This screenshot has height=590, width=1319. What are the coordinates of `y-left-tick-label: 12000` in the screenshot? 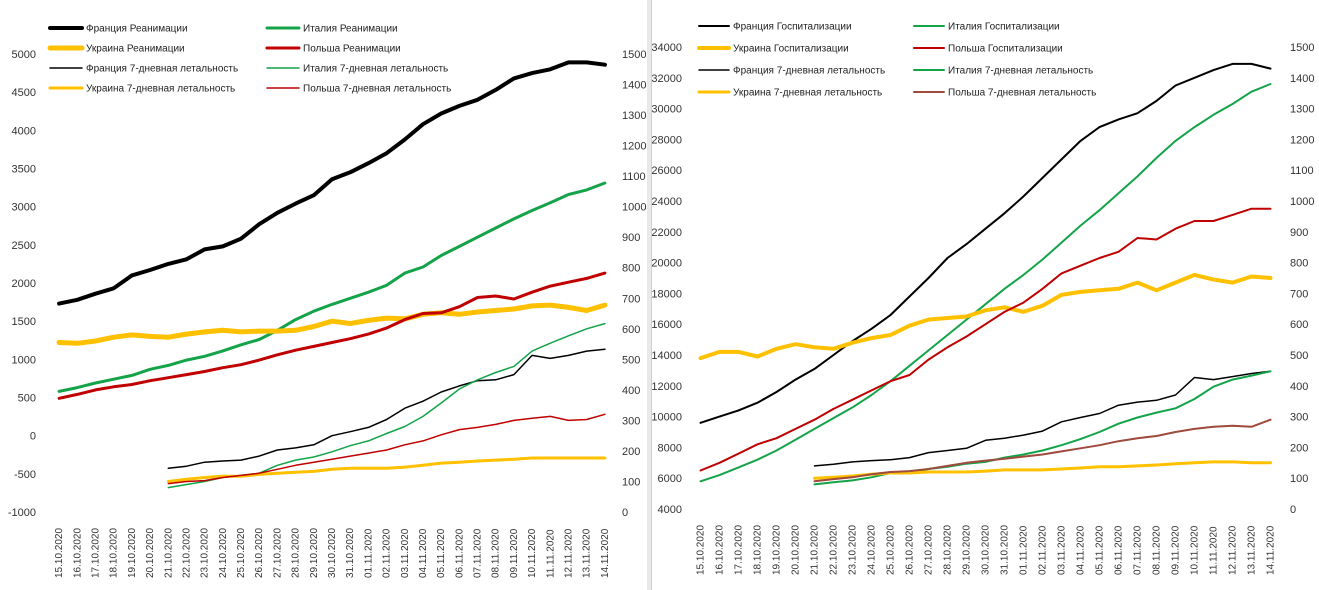 It's located at (667, 387).